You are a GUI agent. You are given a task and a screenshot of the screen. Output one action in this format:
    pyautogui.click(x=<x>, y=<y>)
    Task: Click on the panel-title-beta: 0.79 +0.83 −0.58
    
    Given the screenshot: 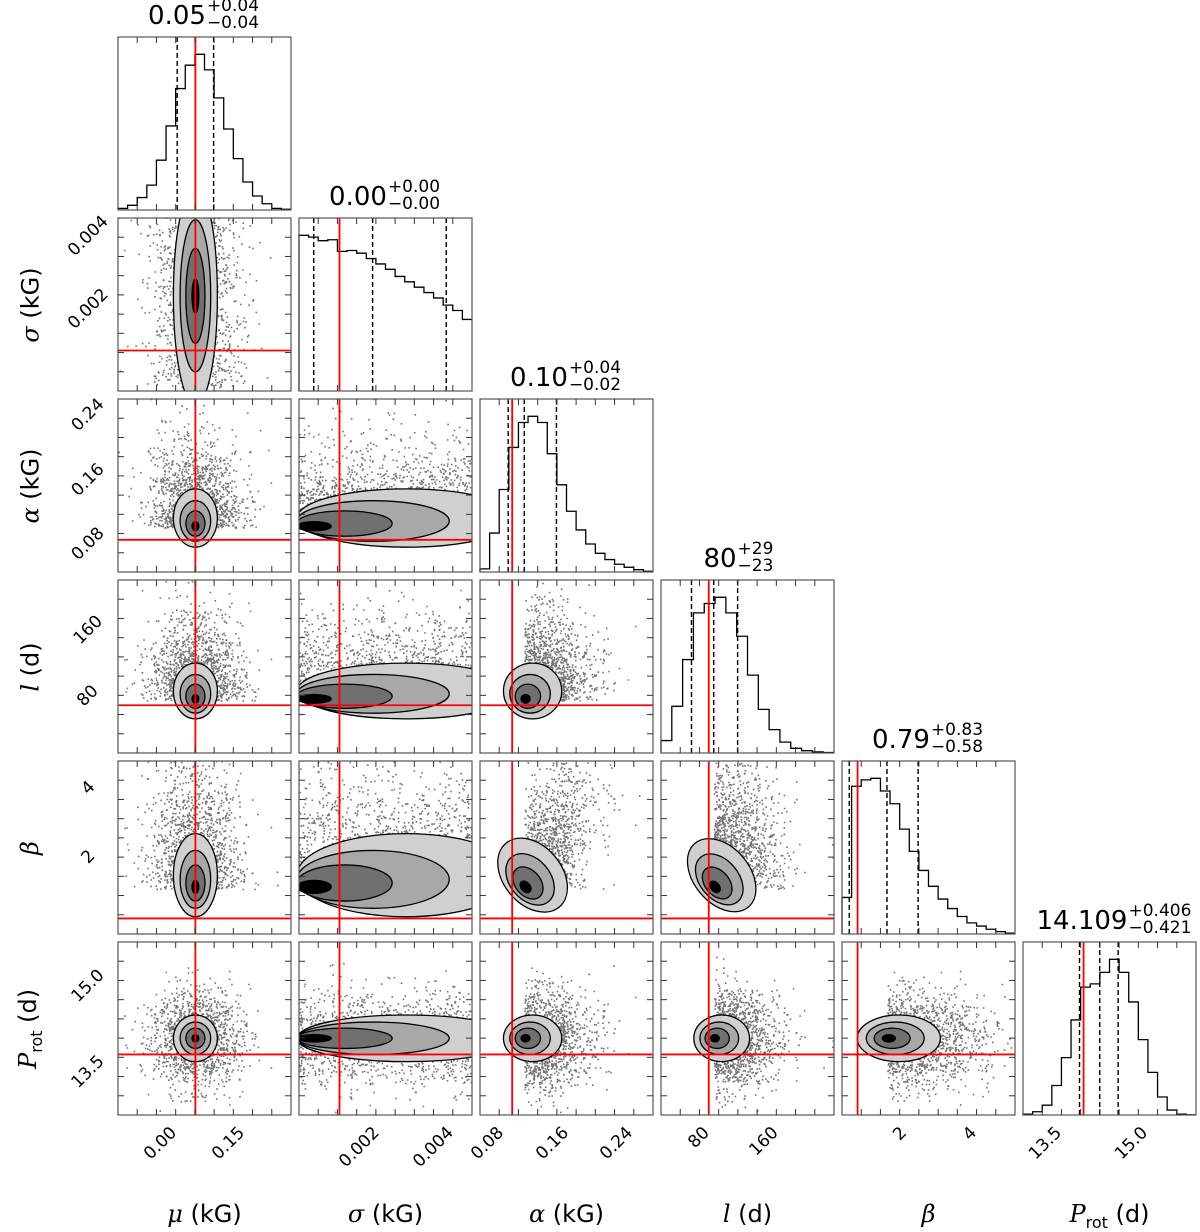 What is the action you would take?
    pyautogui.click(x=928, y=738)
    